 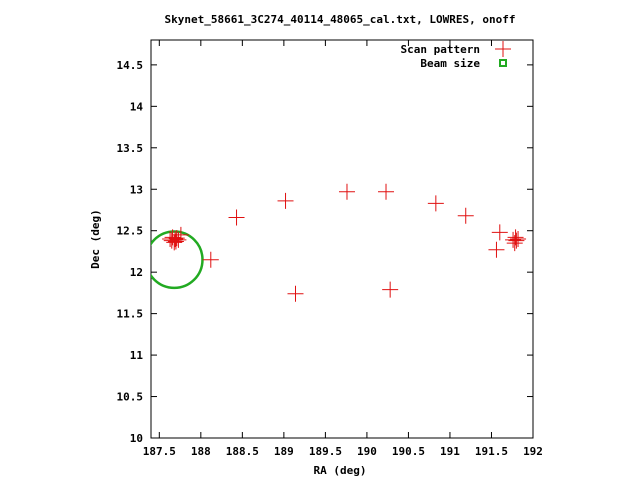 What do you see at coordinates (408, 451) in the screenshot?
I see `x-tick-label: 190.5` at bounding box center [408, 451].